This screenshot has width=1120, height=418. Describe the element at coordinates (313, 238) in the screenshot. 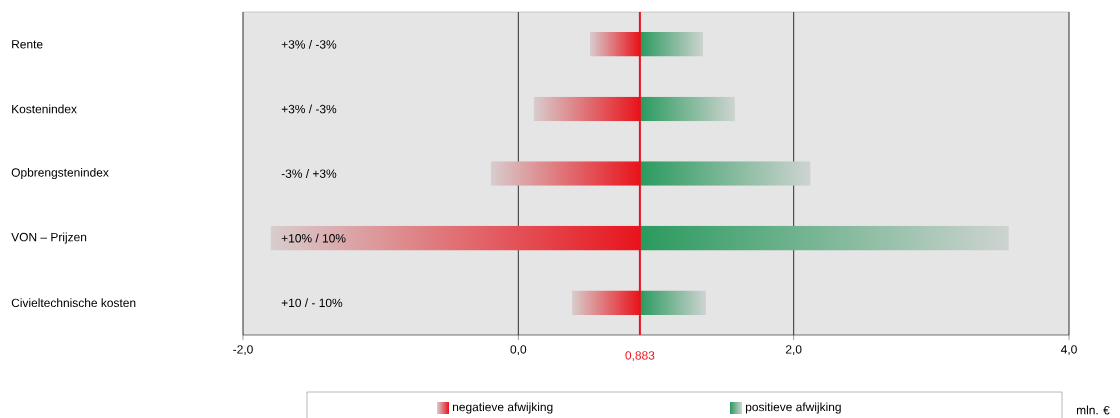

I see `annotation: +10% / 10%` at that location.